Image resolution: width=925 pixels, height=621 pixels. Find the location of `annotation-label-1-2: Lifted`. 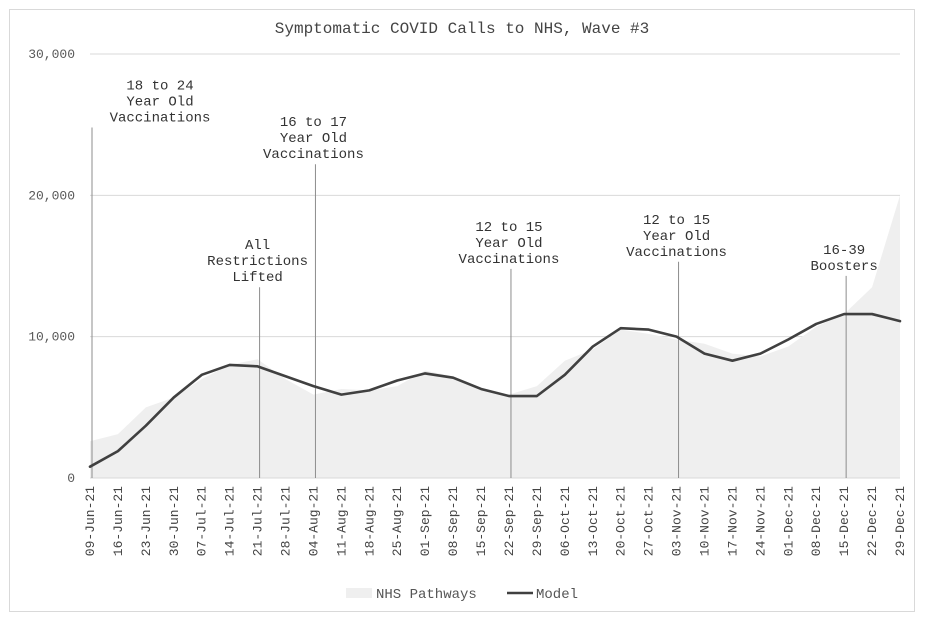

annotation-label-1-2: Lifted is located at coordinates (257, 278).